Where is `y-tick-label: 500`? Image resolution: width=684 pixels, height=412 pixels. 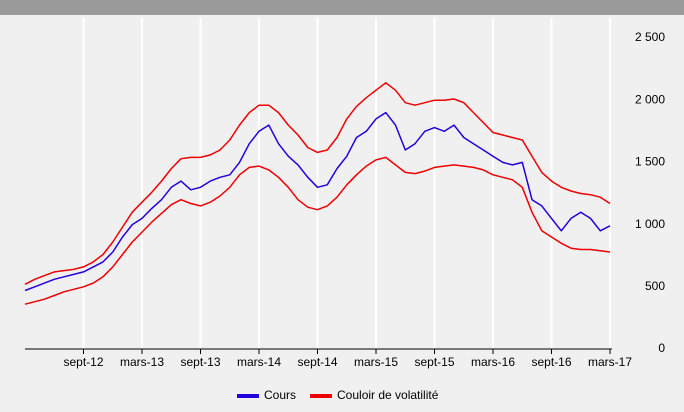
y-tick-label: 500 is located at coordinates (655, 286).